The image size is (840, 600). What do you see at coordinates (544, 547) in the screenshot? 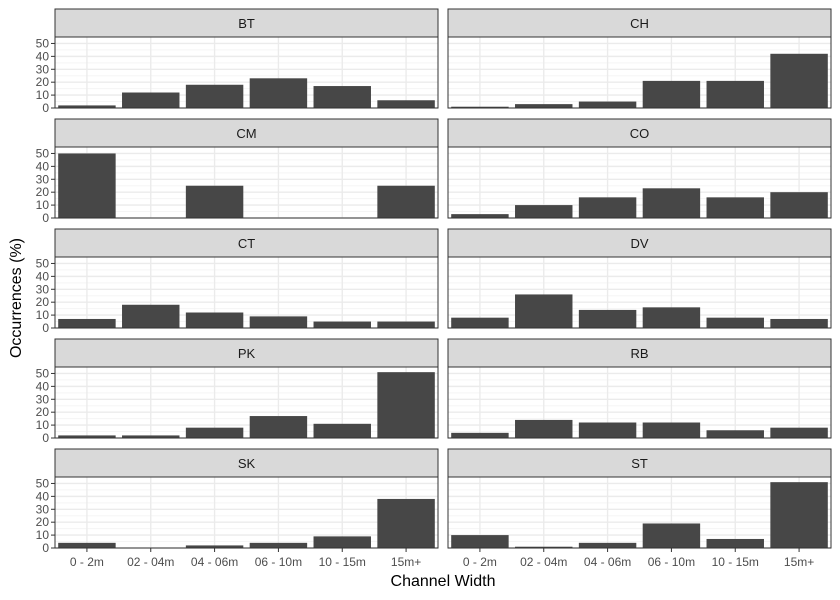
I see `bar-st-02-04m` at bounding box center [544, 547].